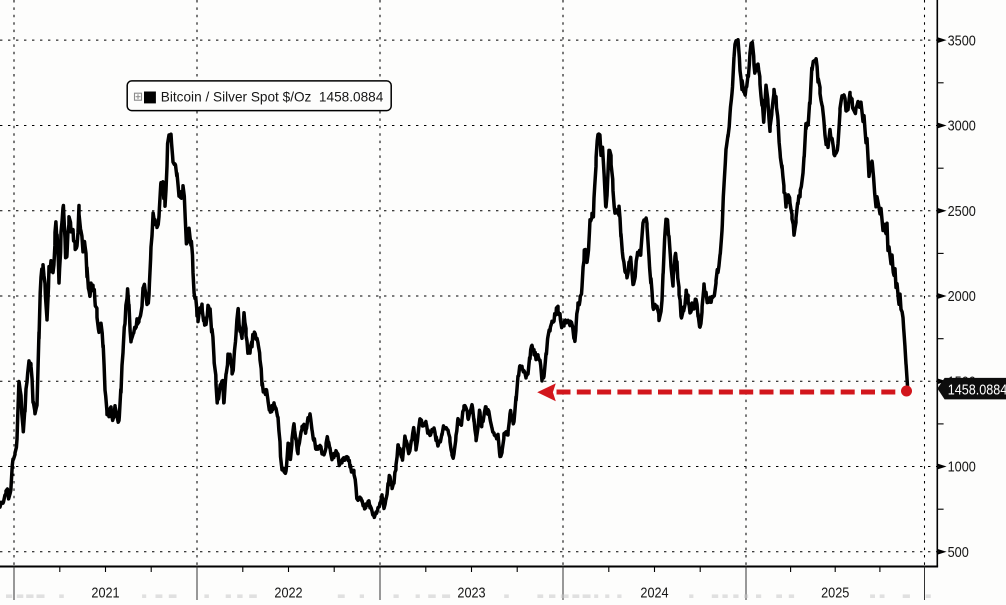  Describe the element at coordinates (962, 468) in the screenshot. I see `svg-text: 1000` at that location.